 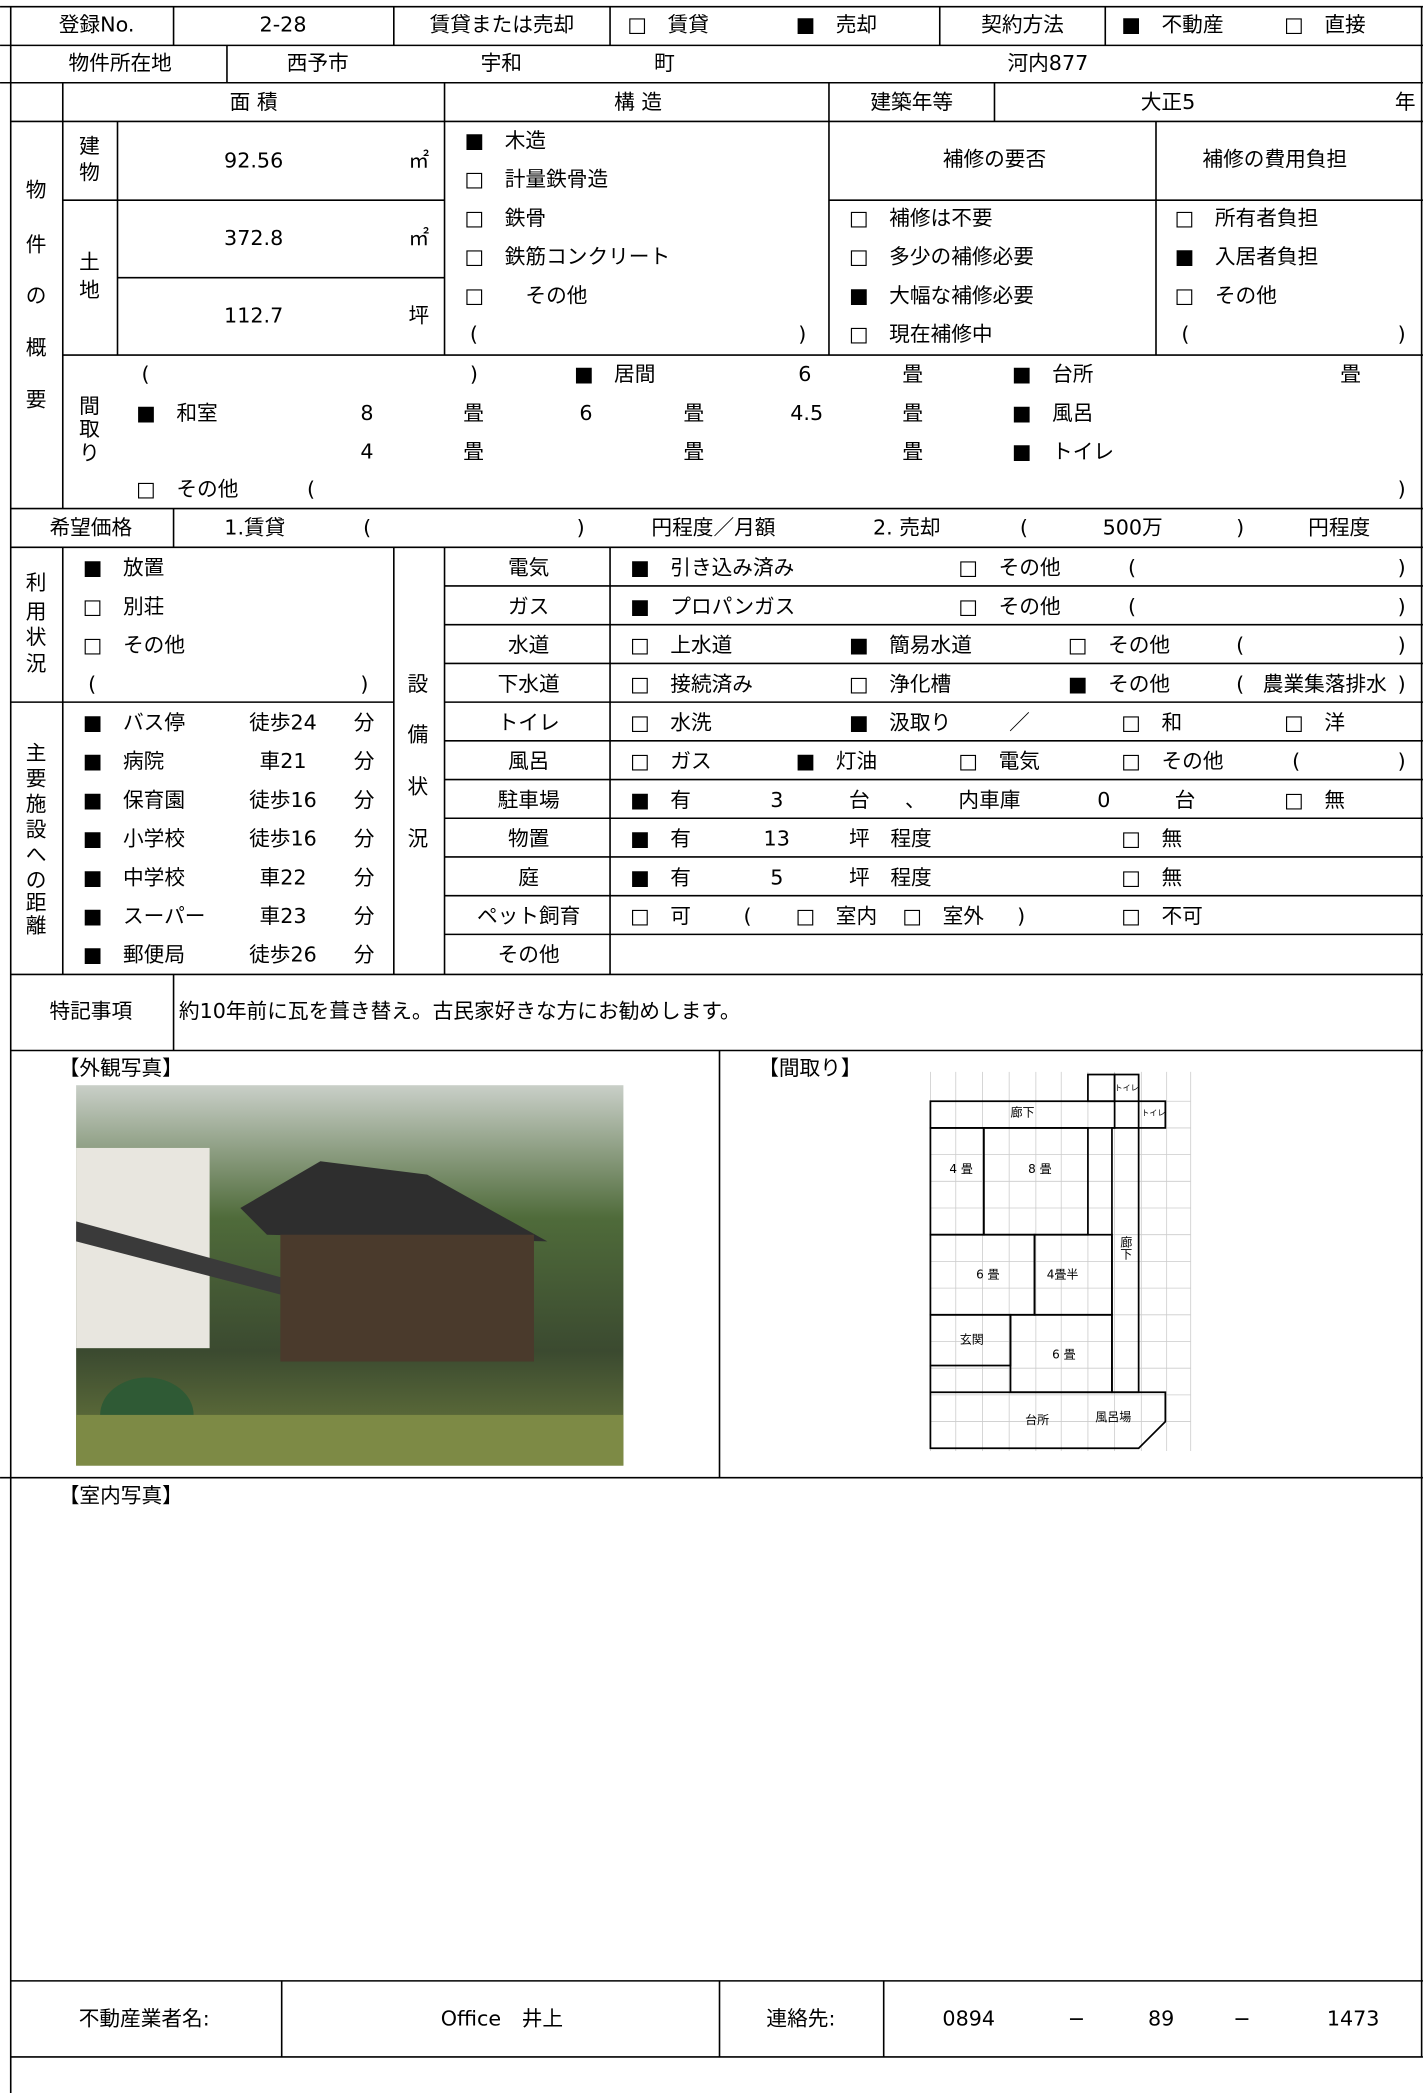 I want to click on overview-text: ■ 大幅な補修必要, so click(x=941, y=295).